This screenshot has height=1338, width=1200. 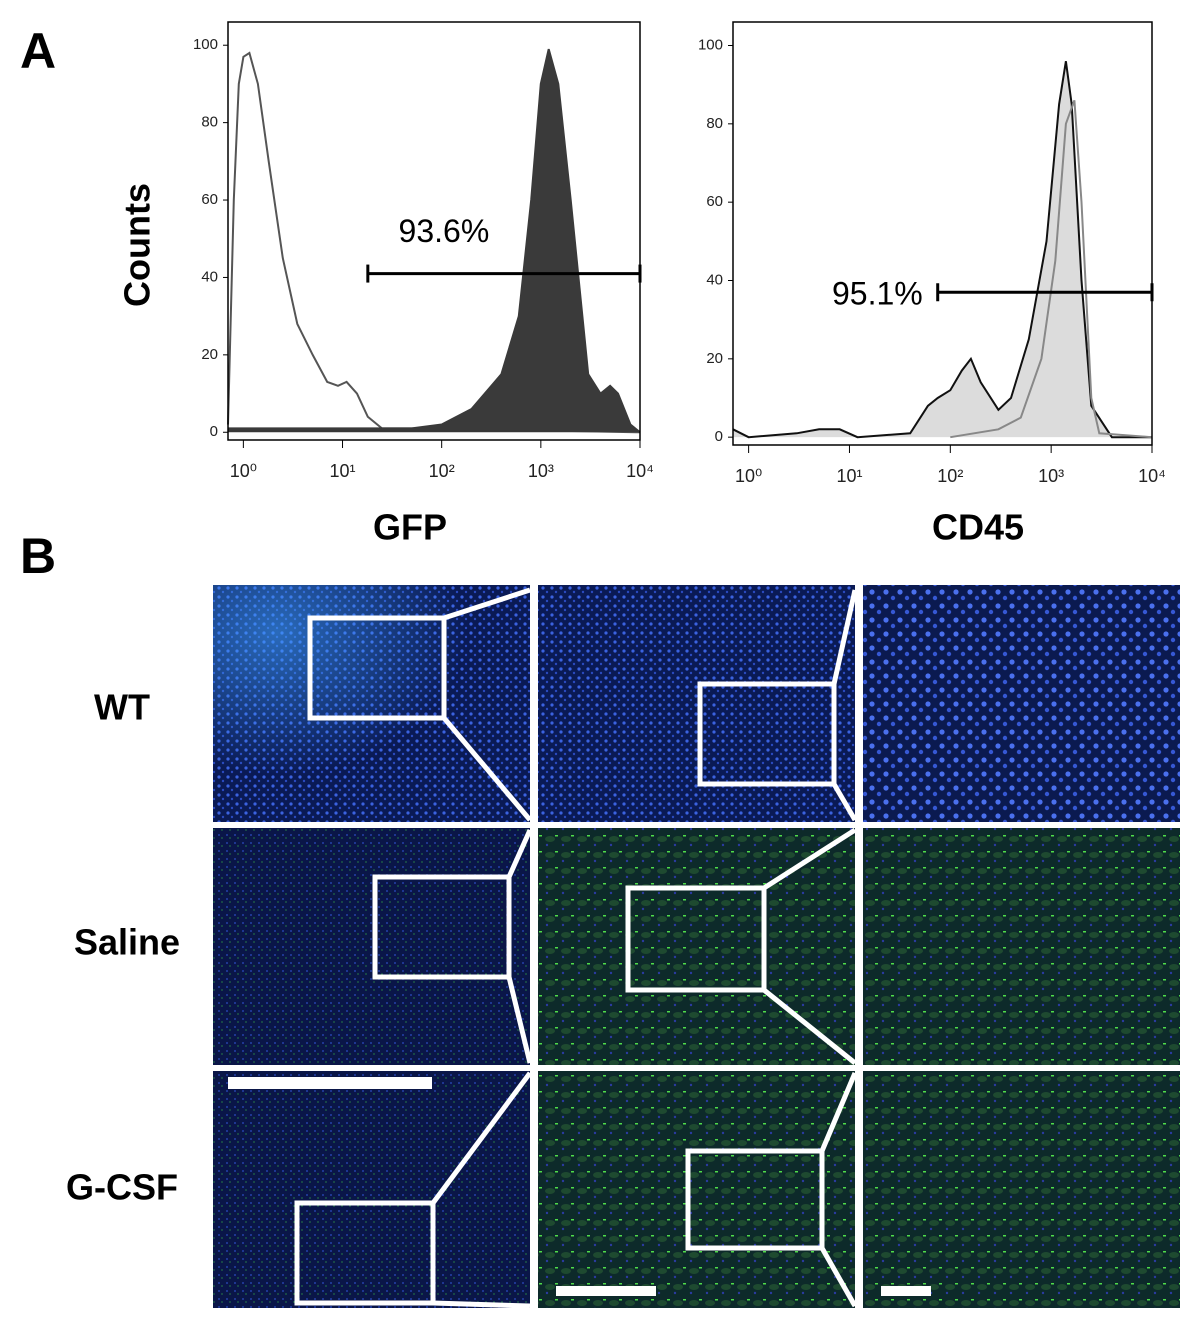 What do you see at coordinates (410, 527) in the screenshot?
I see `x-axis-label: GFP` at bounding box center [410, 527].